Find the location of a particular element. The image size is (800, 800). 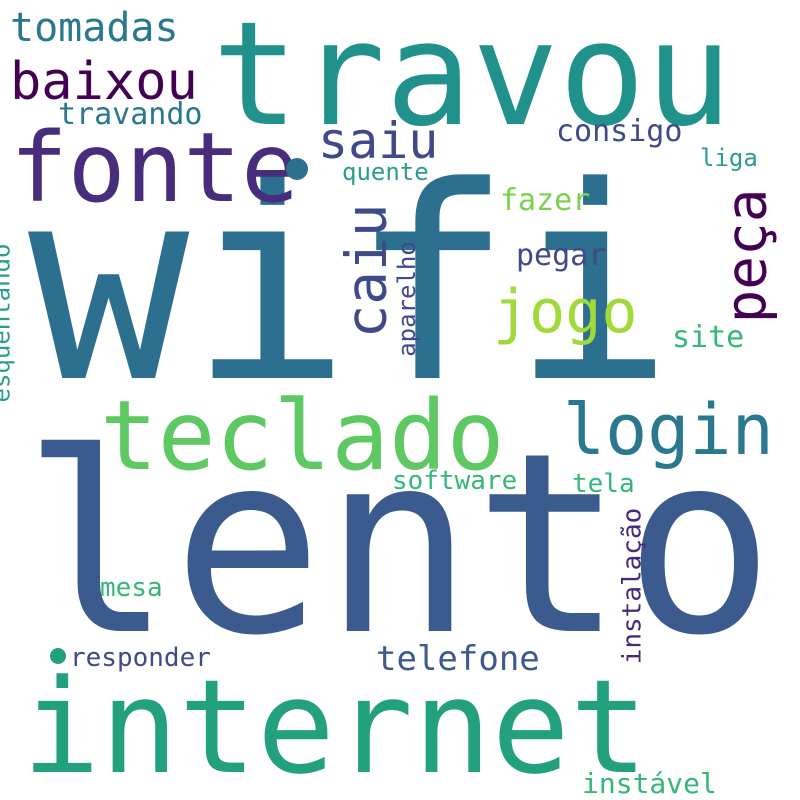

dot-blue is located at coordinates (297, 169).